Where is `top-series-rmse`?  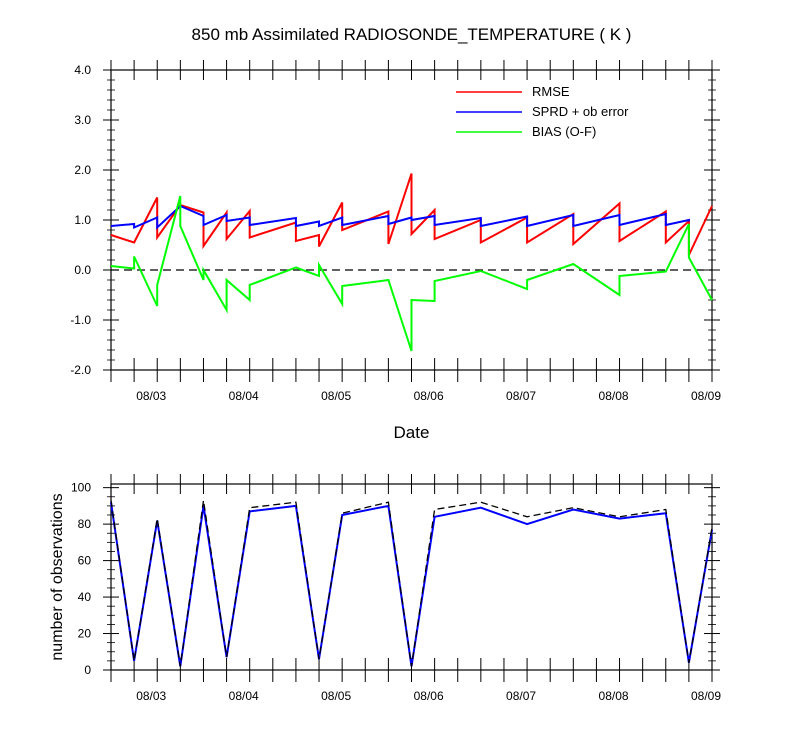 top-series-rmse is located at coordinates (411, 214).